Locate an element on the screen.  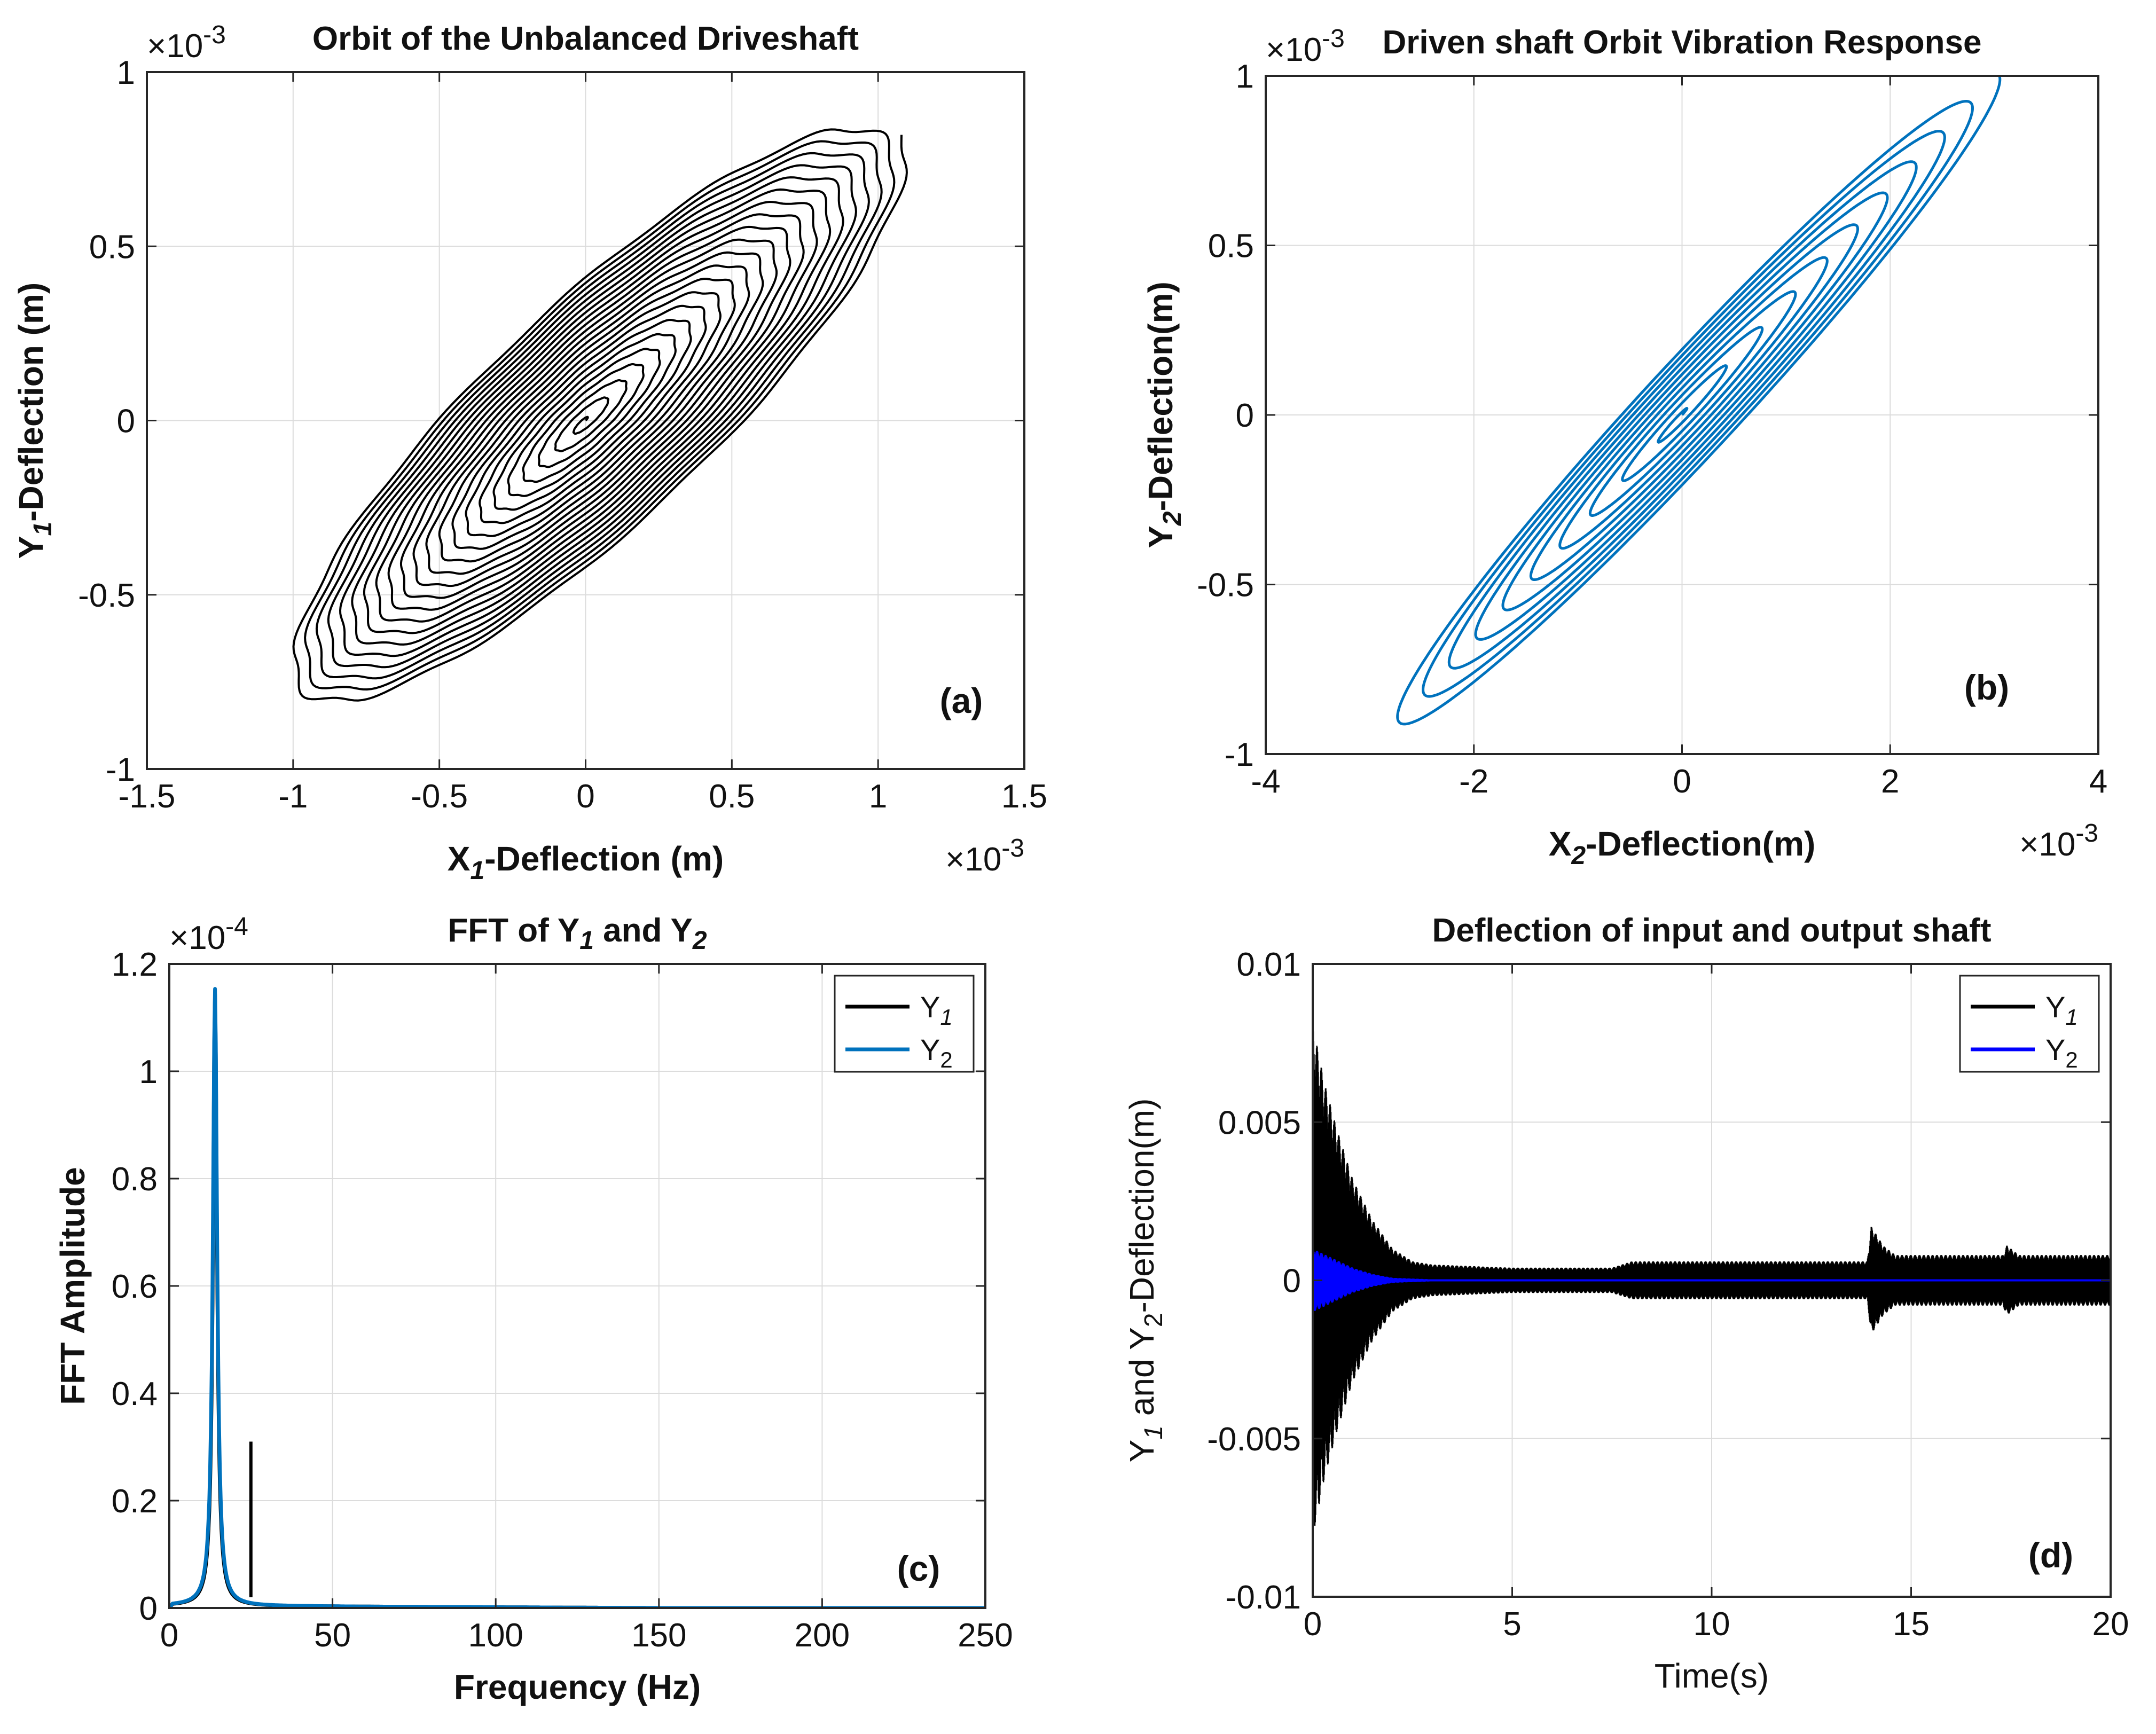
plot-area-b is located at coordinates (1699, 401).